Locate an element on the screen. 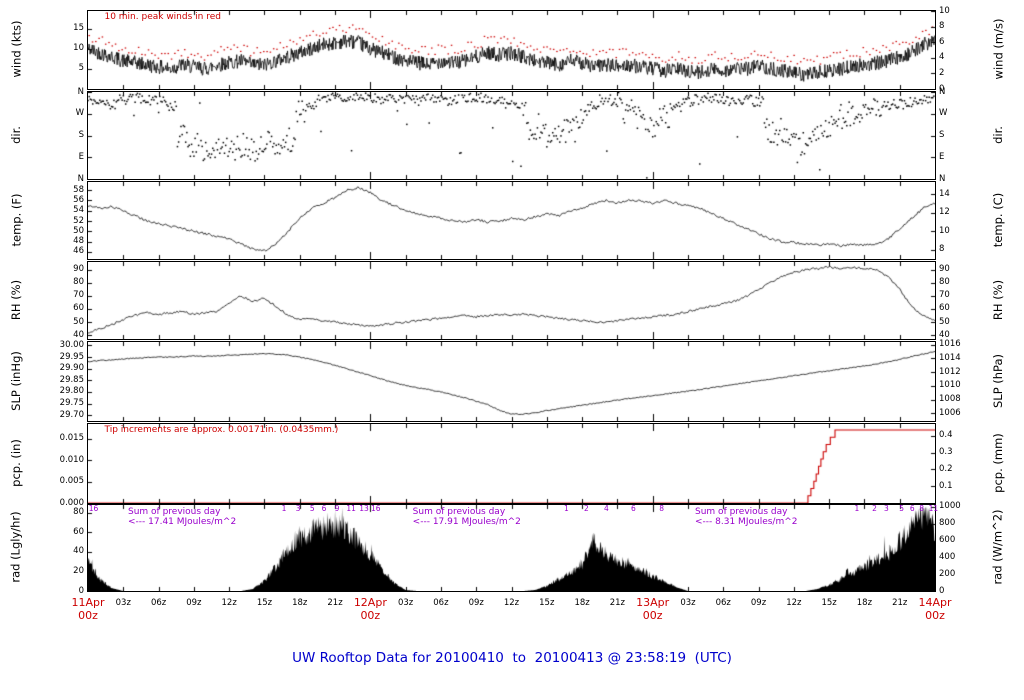 The height and width of the screenshot is (700, 1024). panel-temp is located at coordinates (511, 220).